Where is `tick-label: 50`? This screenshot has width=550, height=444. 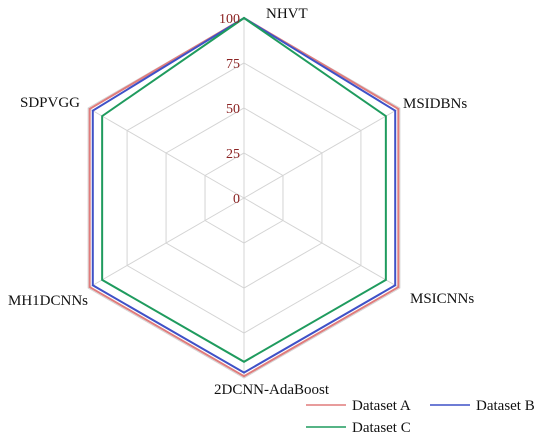 tick-label: 50 is located at coordinates (233, 109).